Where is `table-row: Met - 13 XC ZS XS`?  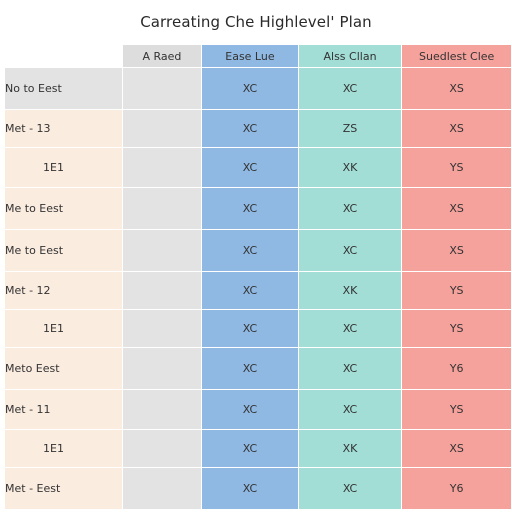 table-row: Met - 13 XC ZS XS is located at coordinates (258, 128).